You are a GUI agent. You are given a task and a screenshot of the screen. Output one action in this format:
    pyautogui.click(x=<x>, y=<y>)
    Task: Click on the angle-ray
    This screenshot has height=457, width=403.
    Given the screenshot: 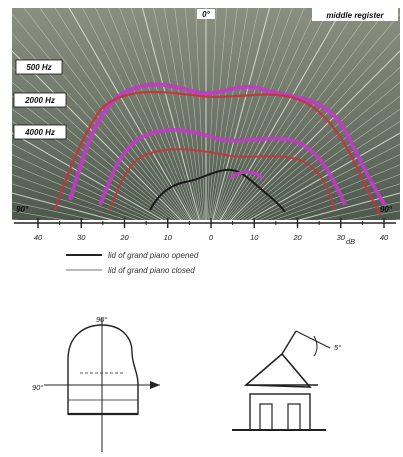 What is the action you would take?
    pyautogui.click(x=313, y=339)
    